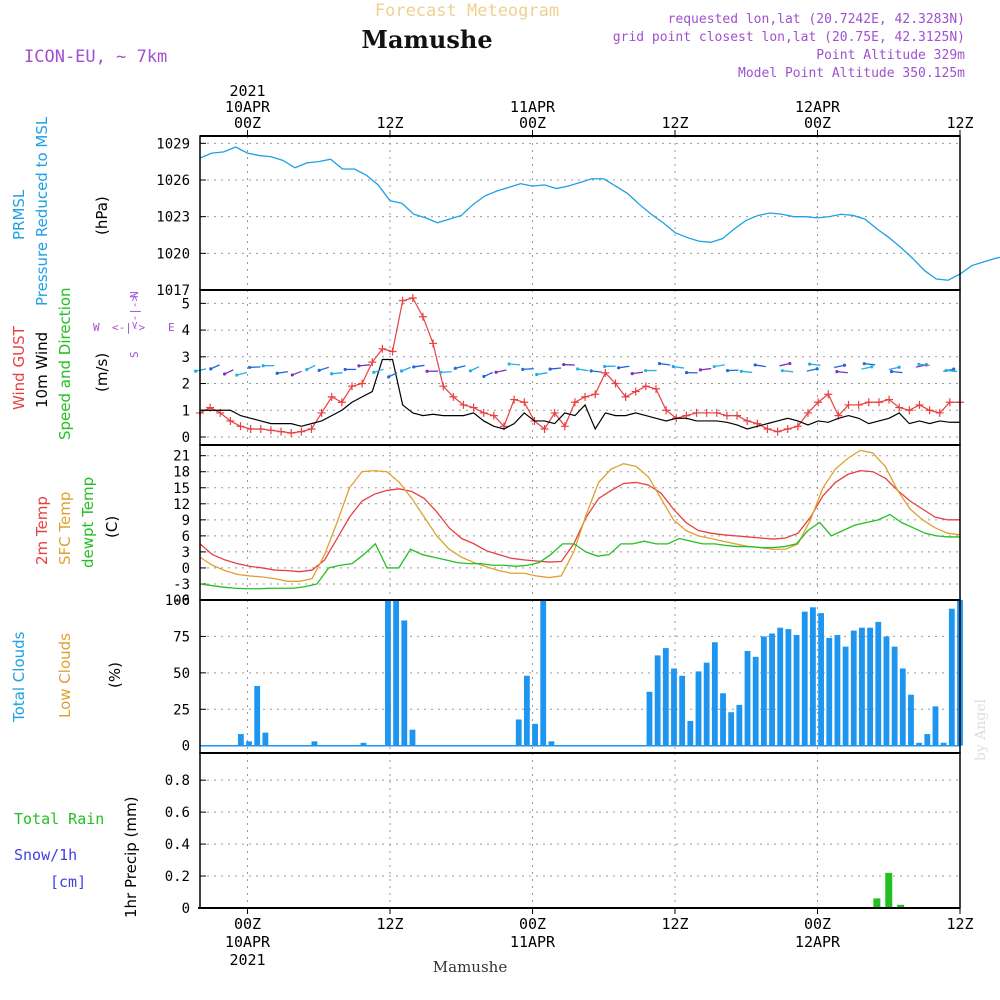 This screenshot has width=1000, height=1000. Describe the element at coordinates (181, 457) in the screenshot. I see `y-tick-label: 21` at that location.